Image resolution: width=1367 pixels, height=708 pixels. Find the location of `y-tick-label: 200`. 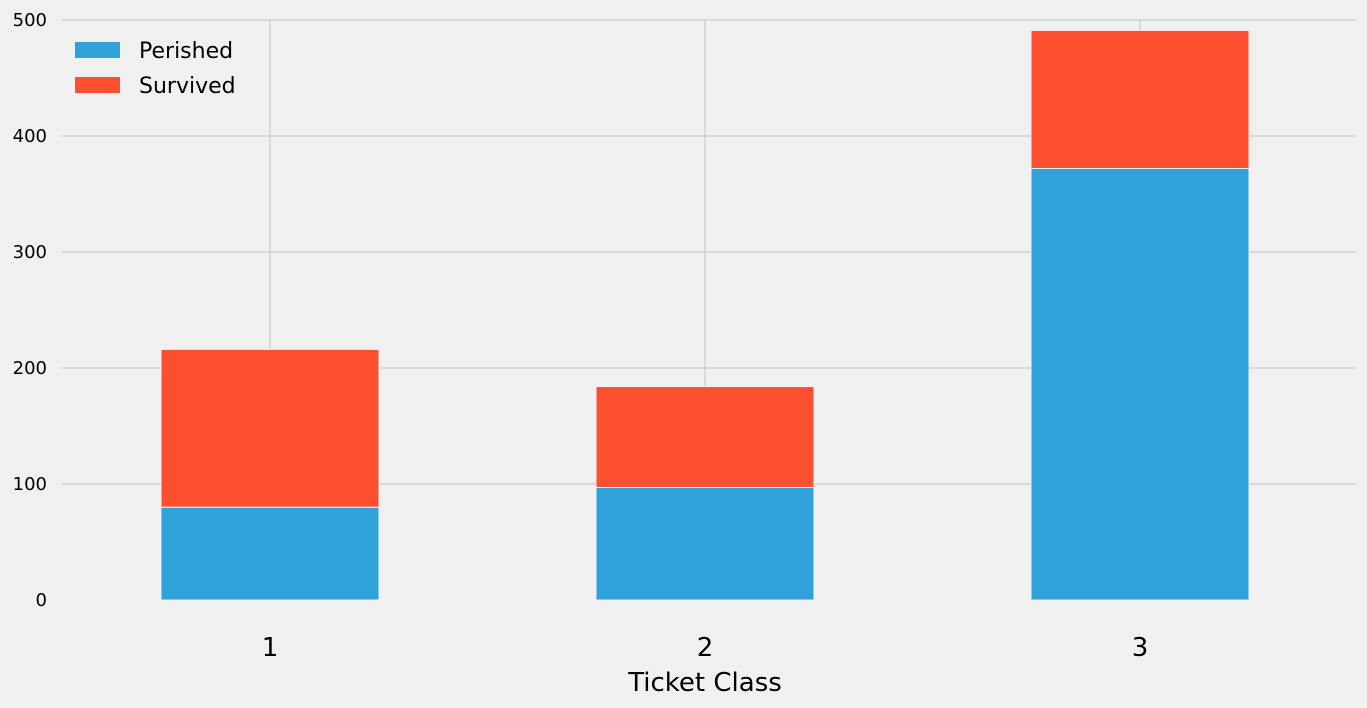

y-tick-label: 200 is located at coordinates (30, 368).